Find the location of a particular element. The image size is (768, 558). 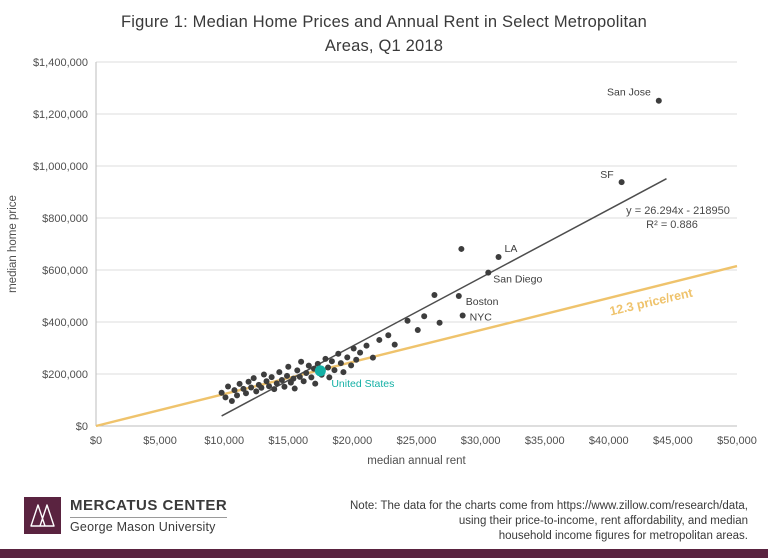

point-label-nyc: NYC is located at coordinates (481, 318).